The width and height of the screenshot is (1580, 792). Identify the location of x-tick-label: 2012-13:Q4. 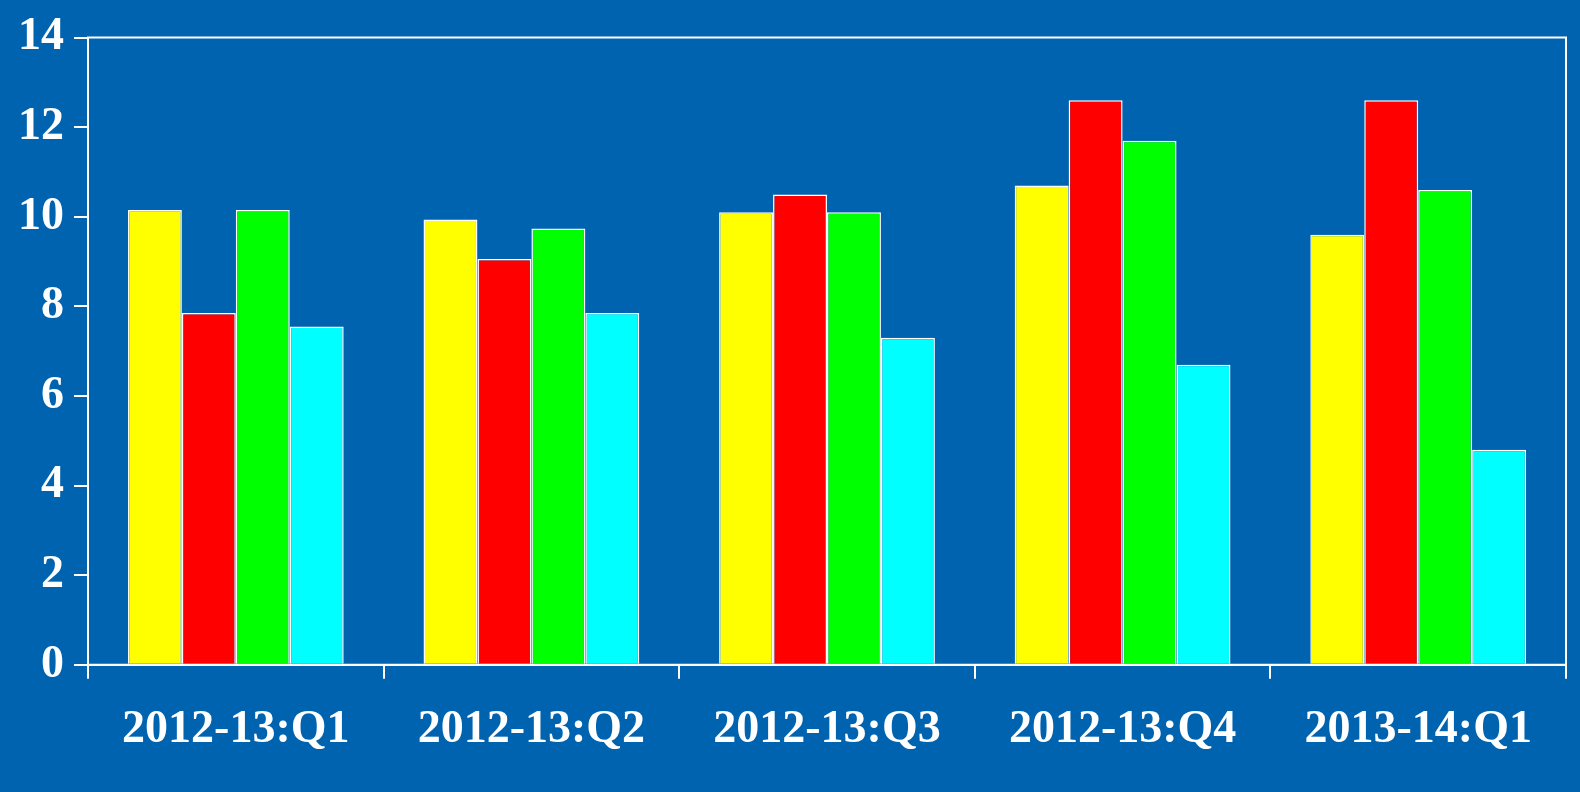
(1122, 727).